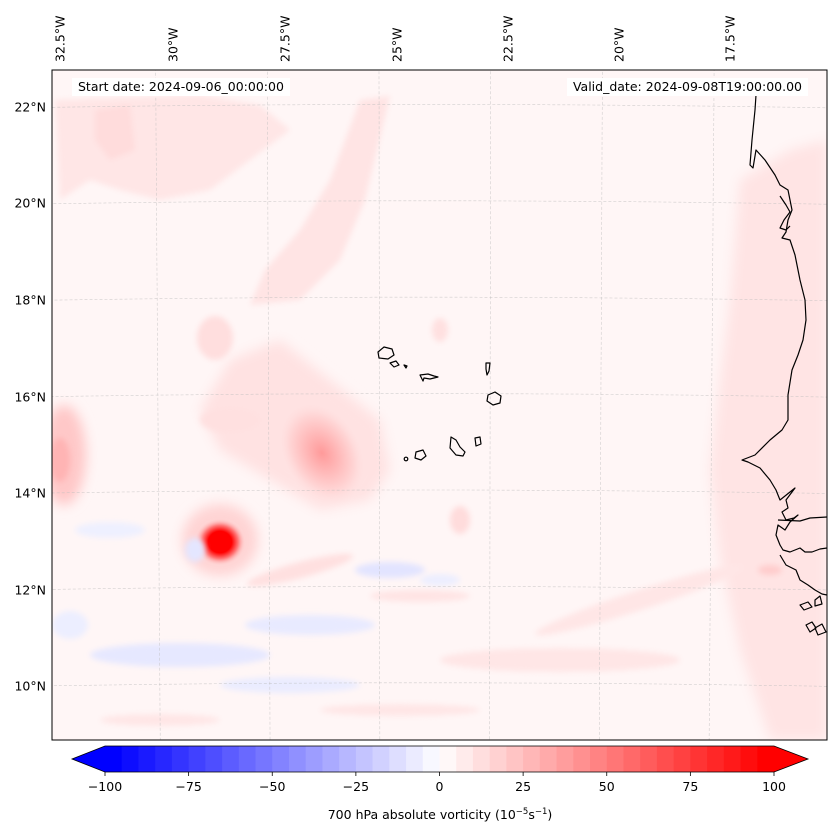  What do you see at coordinates (30, 300) in the screenshot?
I see `latitude-tick-label: 18°N` at bounding box center [30, 300].